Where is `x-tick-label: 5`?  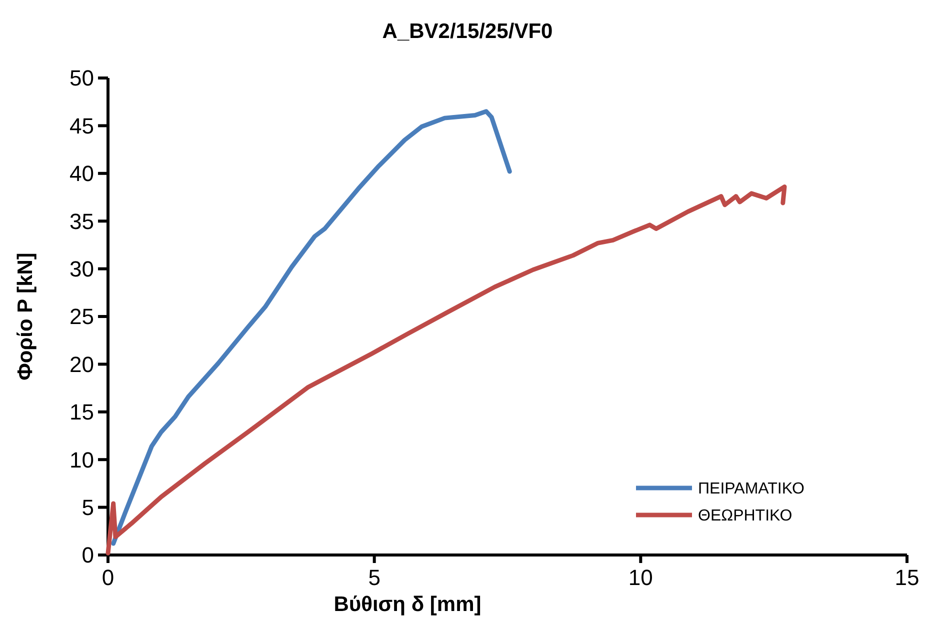
x-tick-label: 5 is located at coordinates (374, 577).